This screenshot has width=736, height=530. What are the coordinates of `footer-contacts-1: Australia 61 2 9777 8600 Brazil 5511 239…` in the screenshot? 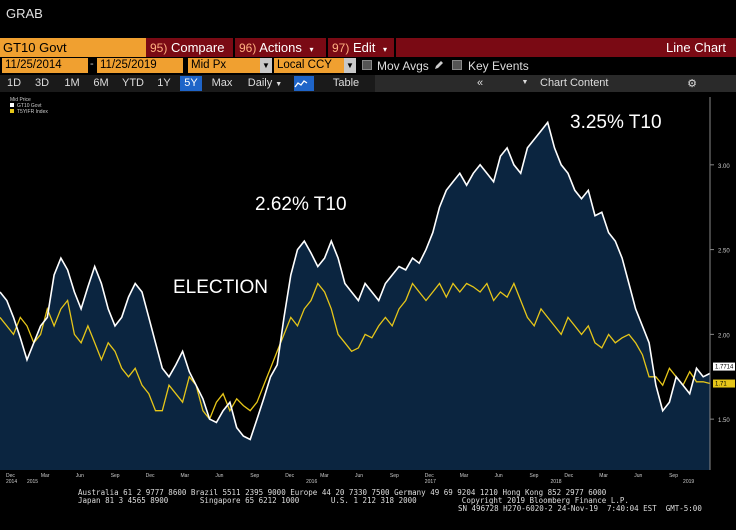 It's located at (342, 492).